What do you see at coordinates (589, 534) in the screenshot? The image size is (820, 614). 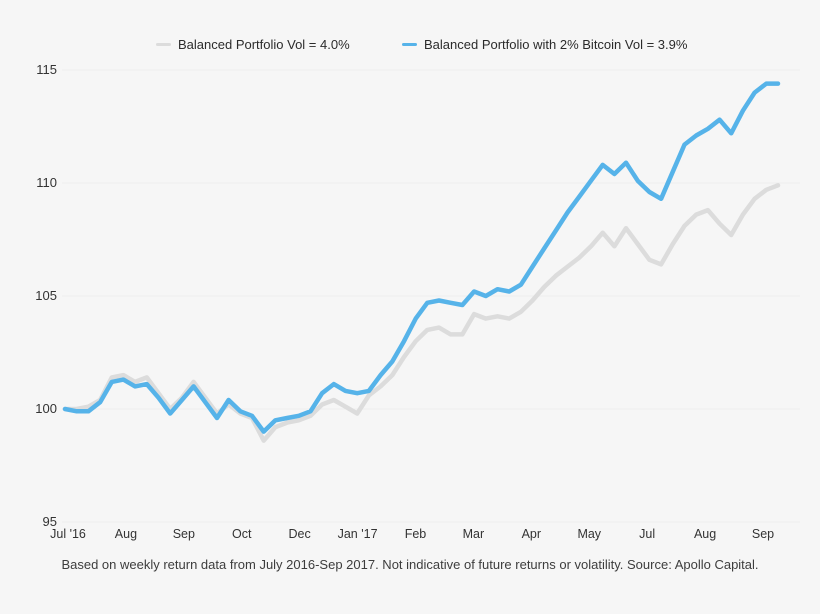 I see `x-tick-label: May` at bounding box center [589, 534].